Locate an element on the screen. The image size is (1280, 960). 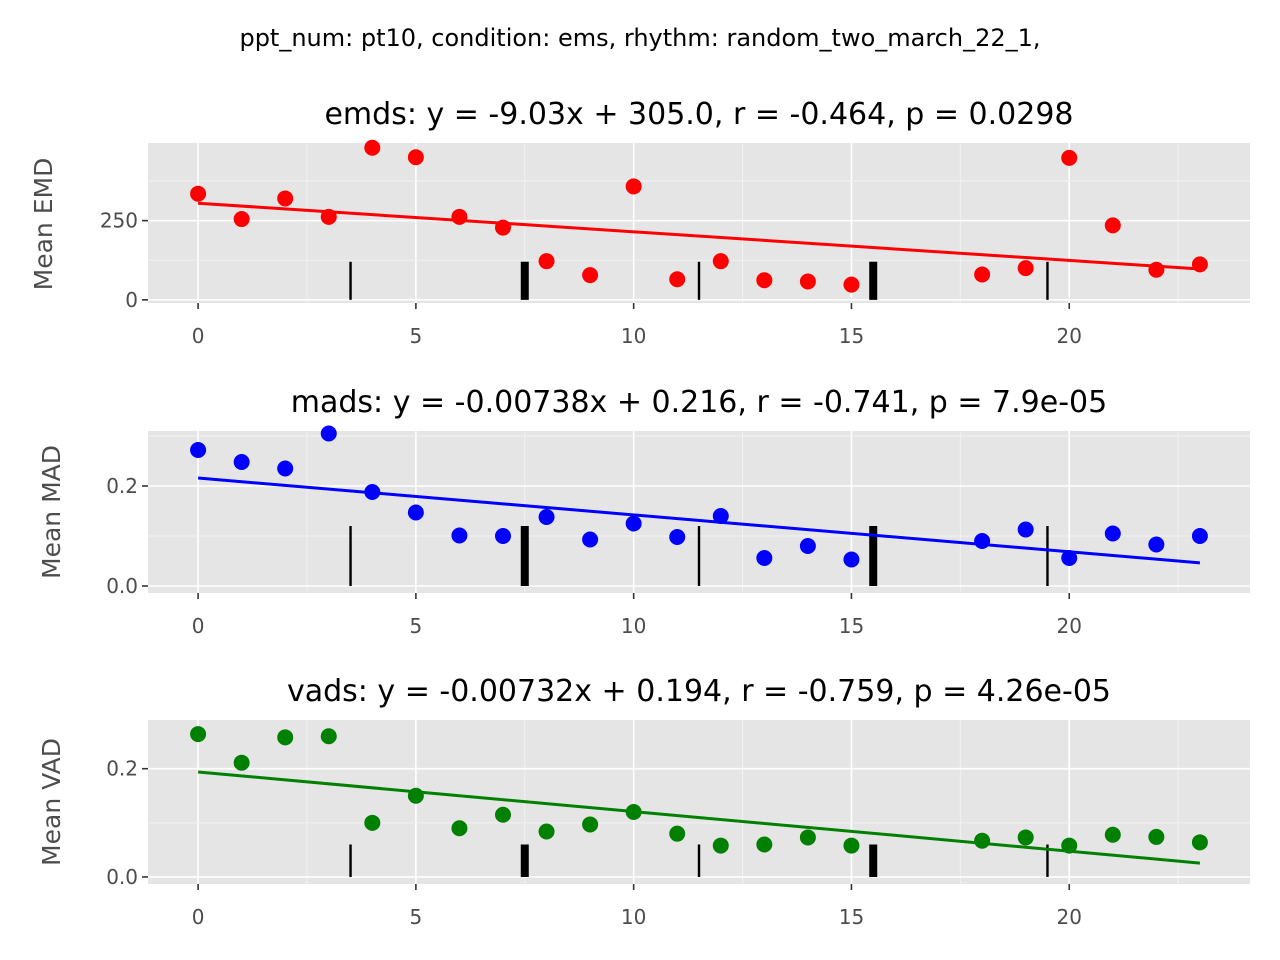
y-tick-label: 0 is located at coordinates (131, 300).